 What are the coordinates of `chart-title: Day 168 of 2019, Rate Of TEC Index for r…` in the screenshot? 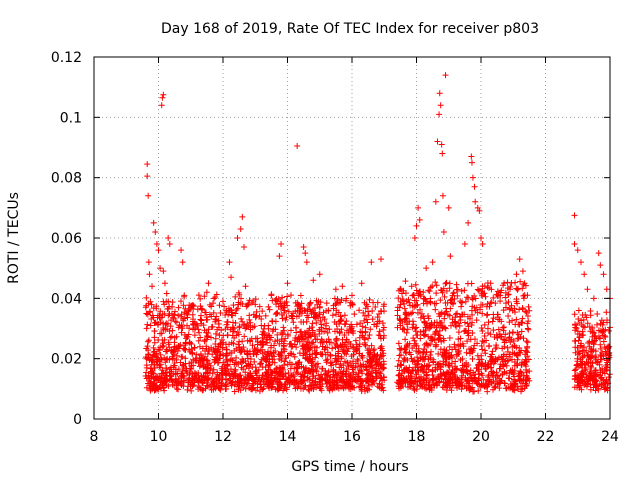 It's located at (350, 29).